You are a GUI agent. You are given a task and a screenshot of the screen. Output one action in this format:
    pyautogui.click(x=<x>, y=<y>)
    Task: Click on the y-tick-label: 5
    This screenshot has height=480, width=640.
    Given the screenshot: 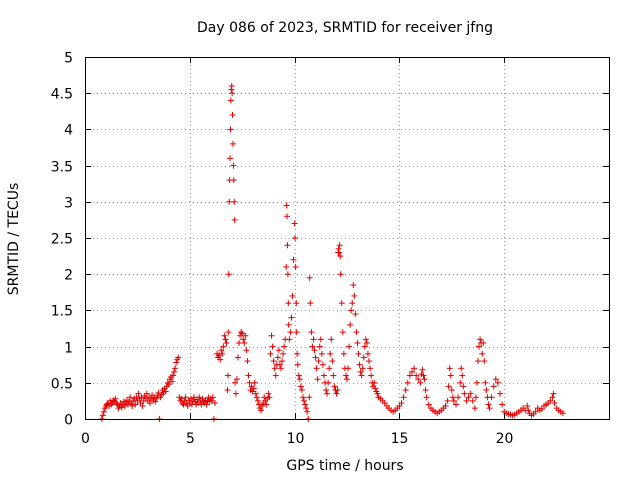 What is the action you would take?
    pyautogui.click(x=68, y=59)
    